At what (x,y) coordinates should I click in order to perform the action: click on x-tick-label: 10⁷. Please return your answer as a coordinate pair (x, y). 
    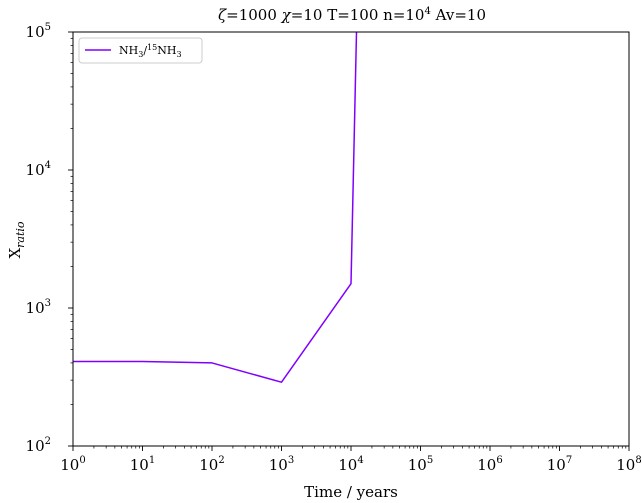
    Looking at the image, I should click on (559, 464).